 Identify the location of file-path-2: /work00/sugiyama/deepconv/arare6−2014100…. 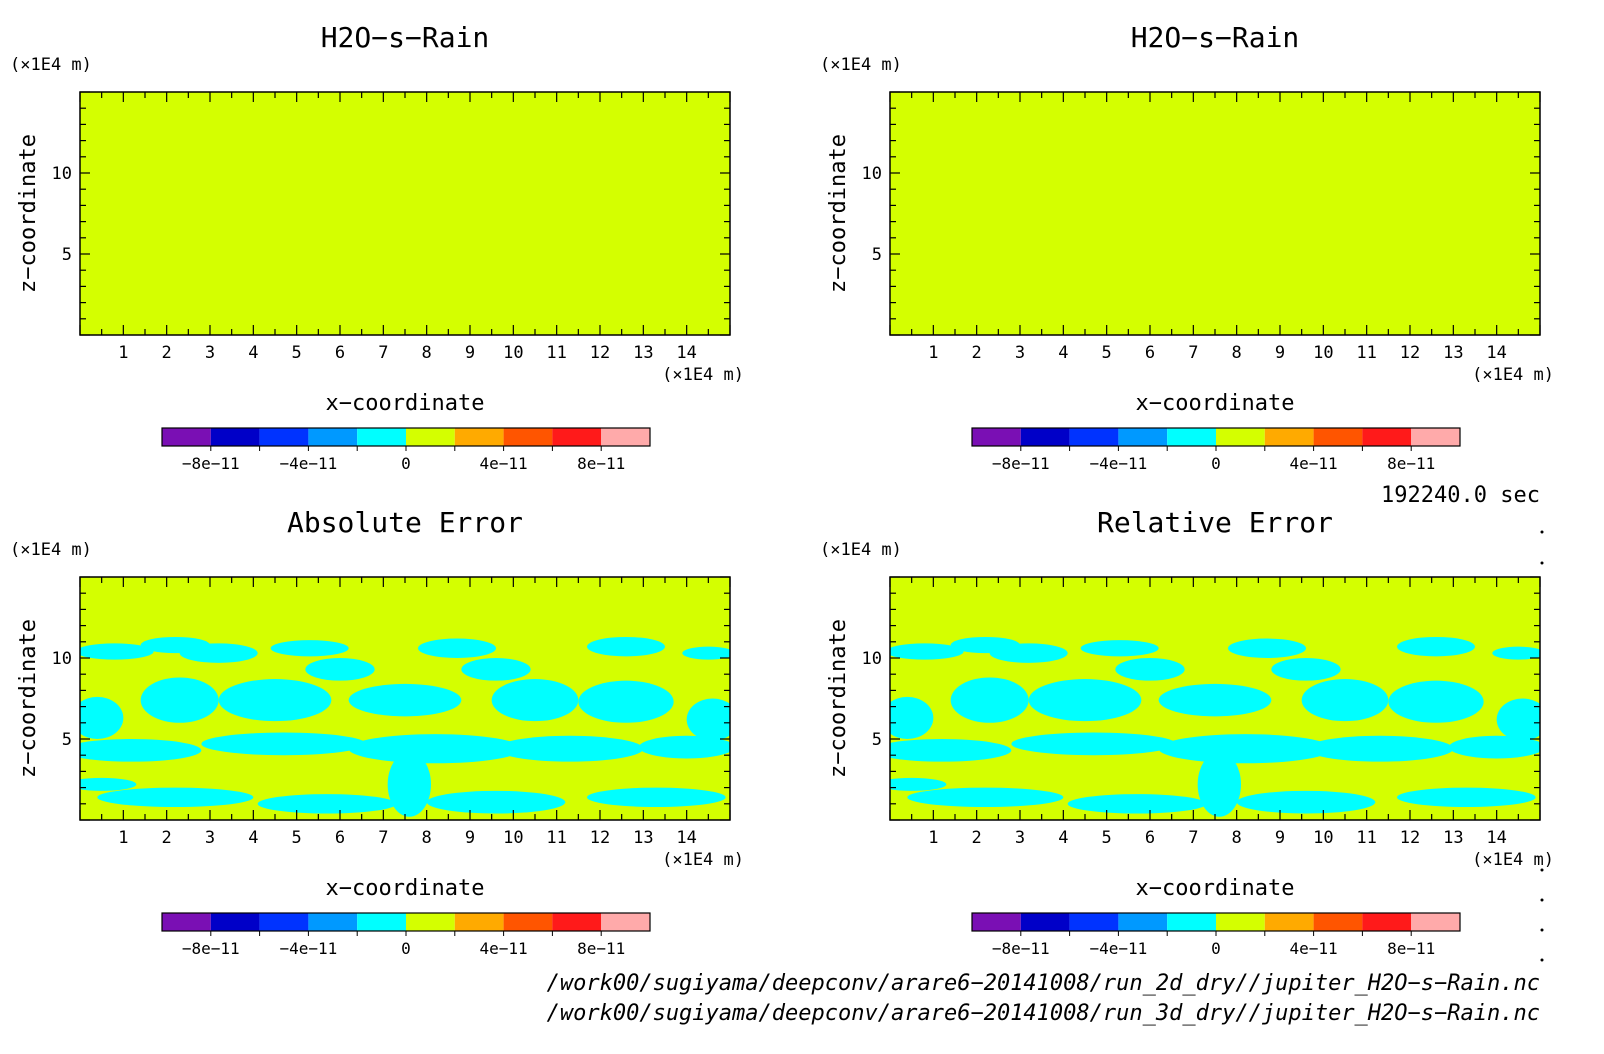
(1043, 1013).